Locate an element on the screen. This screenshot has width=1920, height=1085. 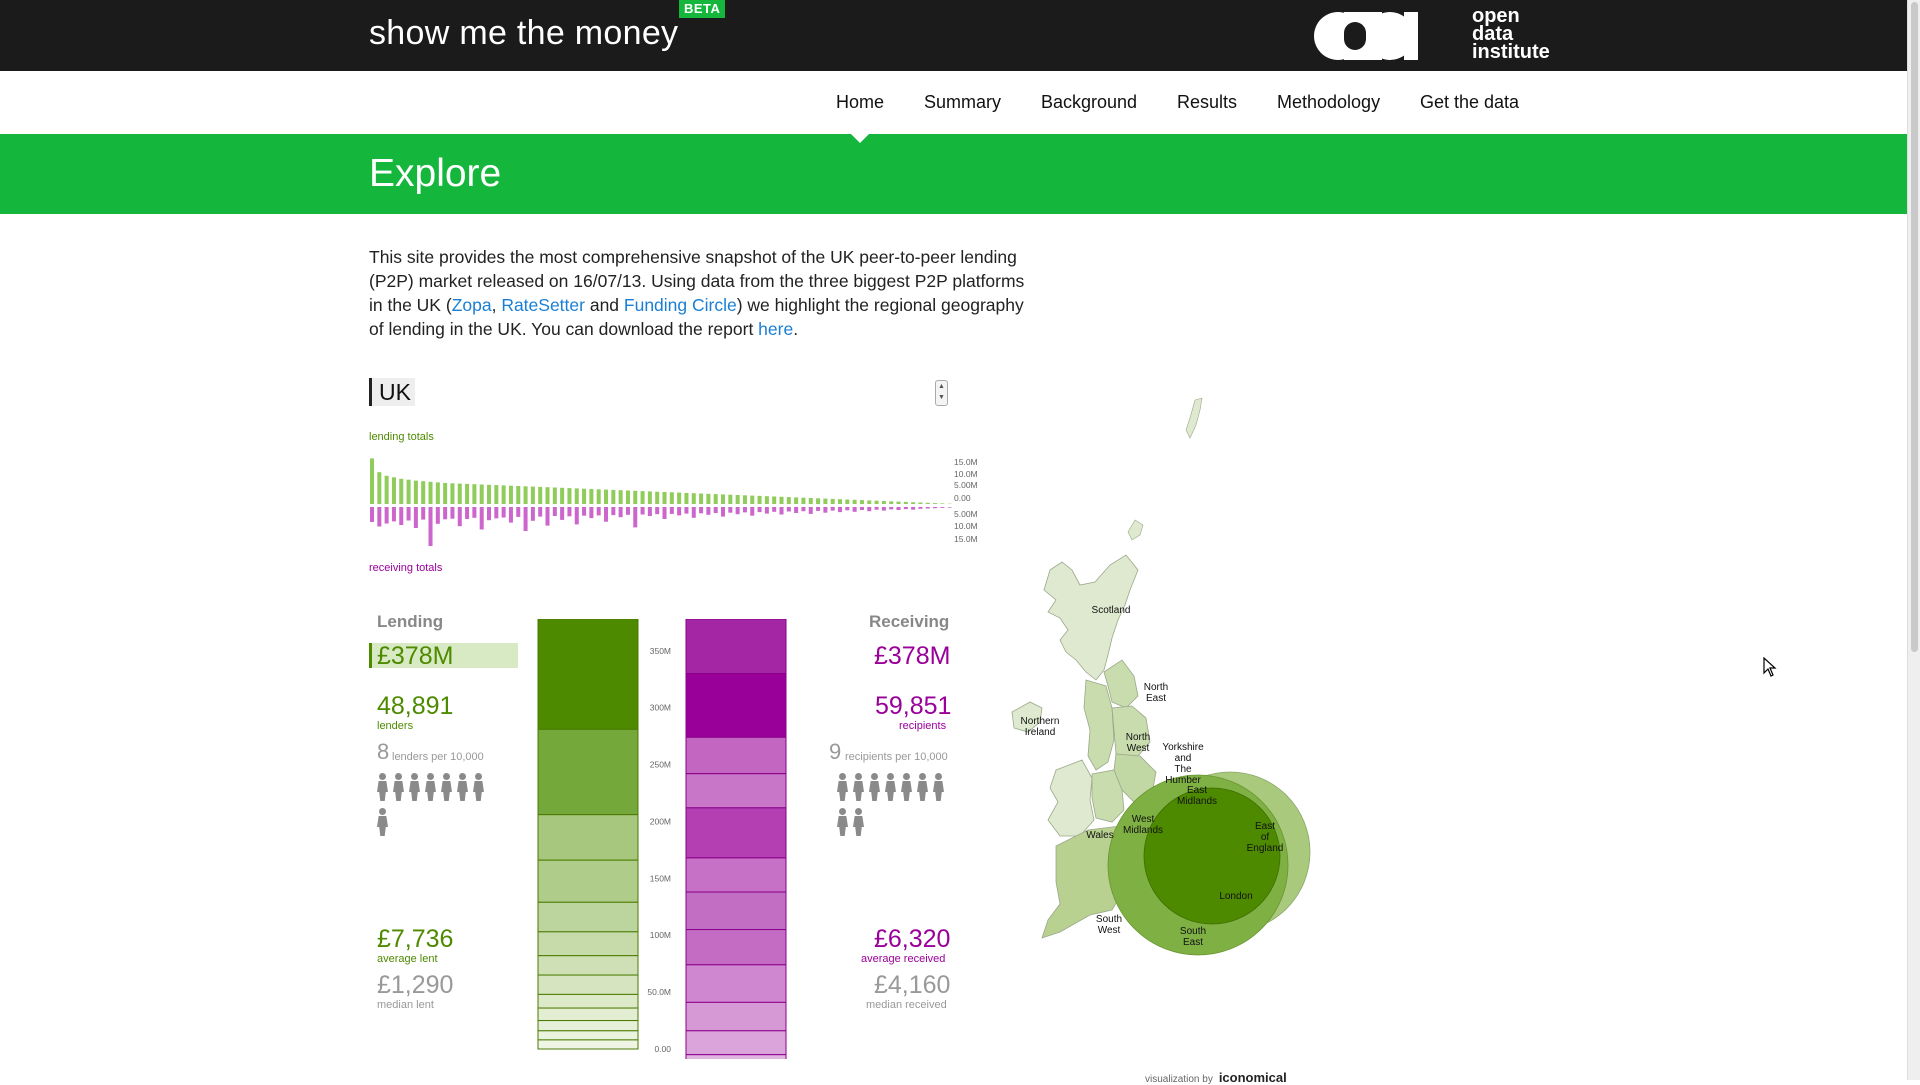
zopa-link: Zopa is located at coordinates (472, 305).